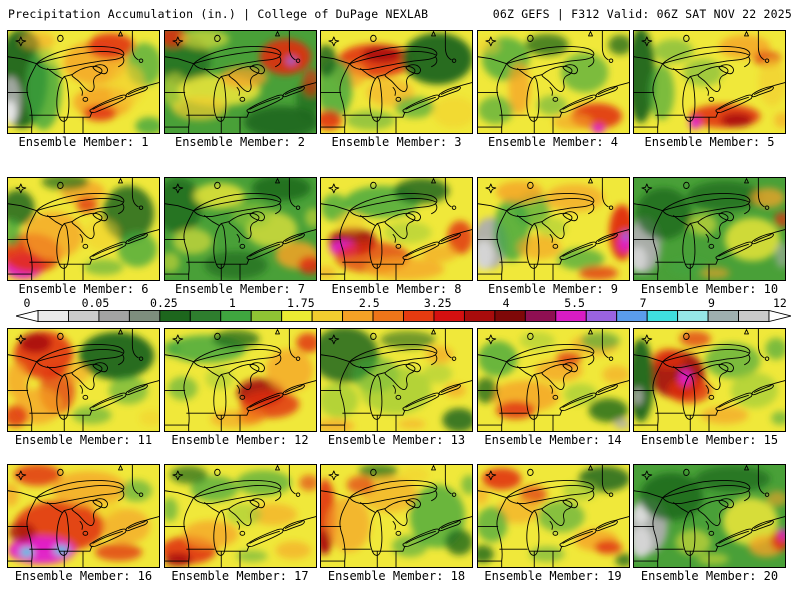 This screenshot has height=600, width=800. Describe the element at coordinates (574, 303) in the screenshot. I see `colorbar-tick-label: 5.5` at that location.